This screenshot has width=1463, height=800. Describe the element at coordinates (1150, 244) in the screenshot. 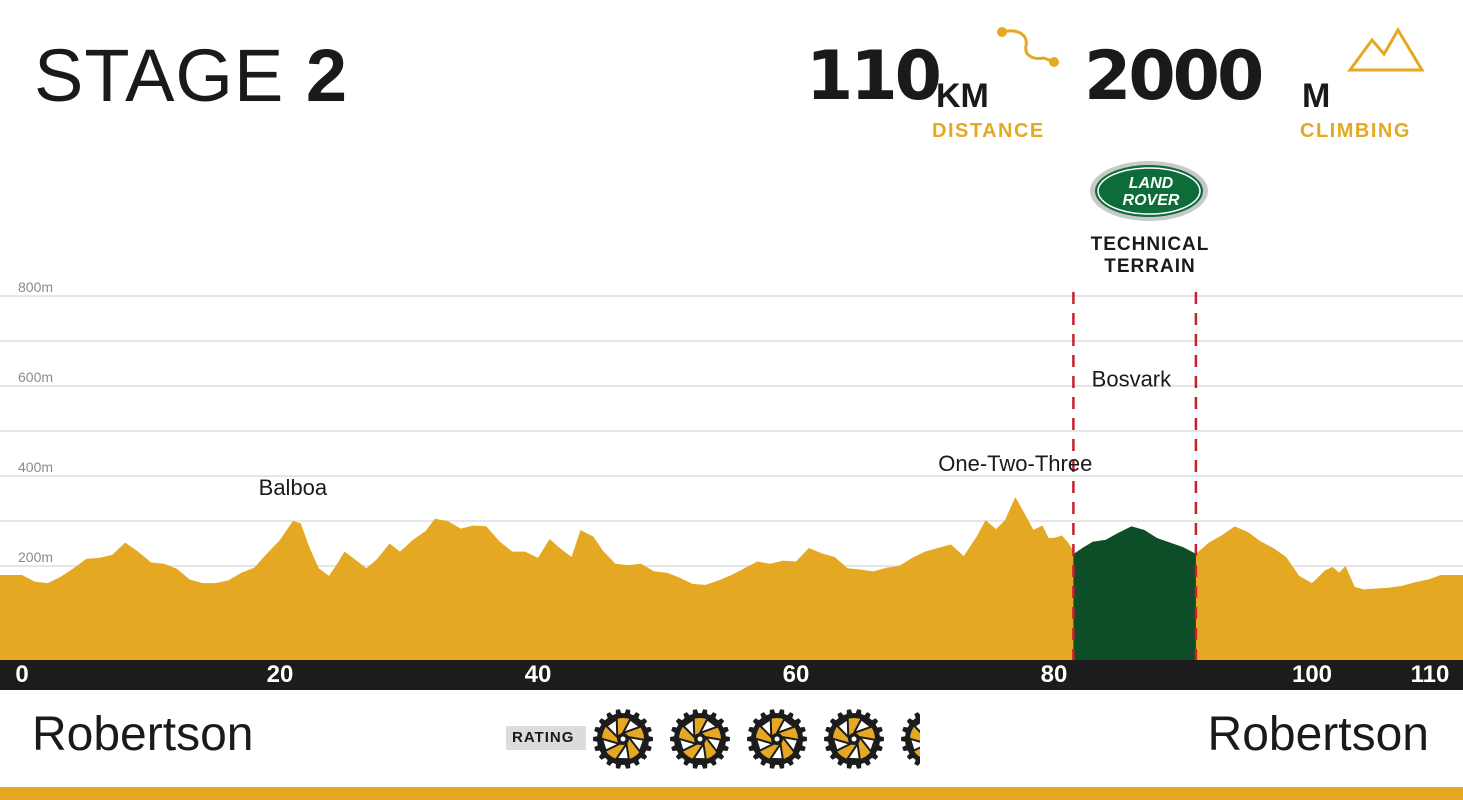

I see `technical-label-line1: TECHNICAL` at that location.